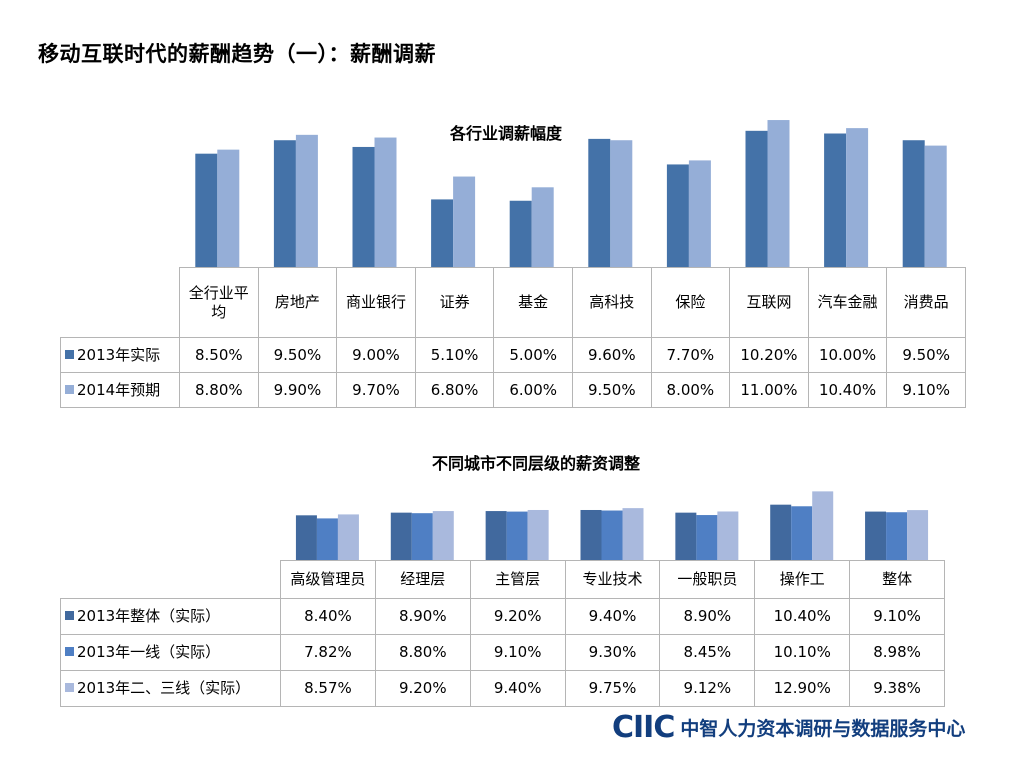 The image size is (1024, 768). I want to click on bar-c2-s0-c2, so click(496, 535).